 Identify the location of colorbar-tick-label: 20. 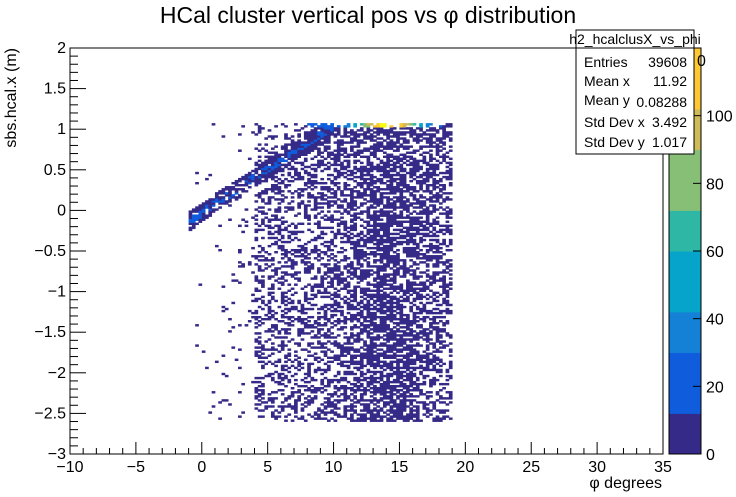
(715, 387).